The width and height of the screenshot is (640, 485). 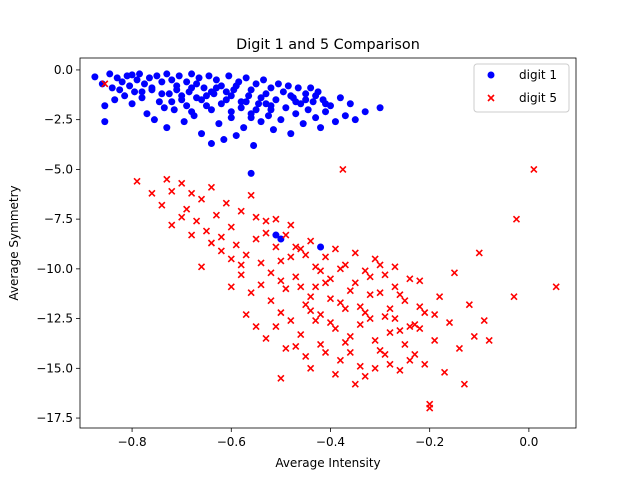 What do you see at coordinates (54, 269) in the screenshot?
I see `y-tick-label: −10.0` at bounding box center [54, 269].